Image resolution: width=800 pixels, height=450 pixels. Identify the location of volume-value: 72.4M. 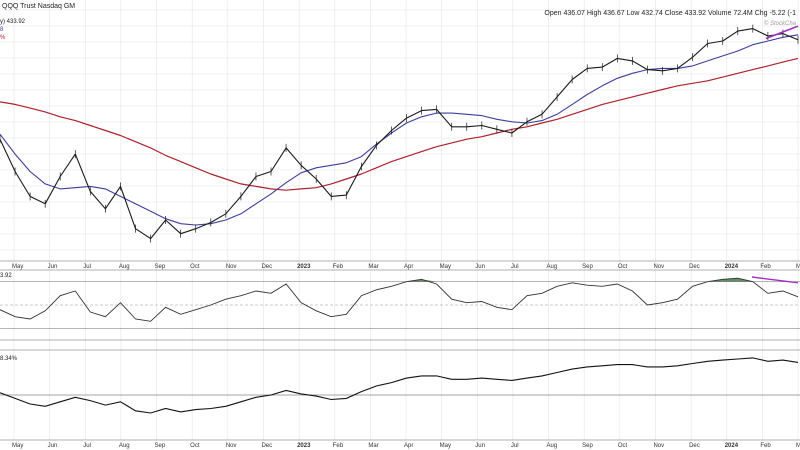
(743, 13).